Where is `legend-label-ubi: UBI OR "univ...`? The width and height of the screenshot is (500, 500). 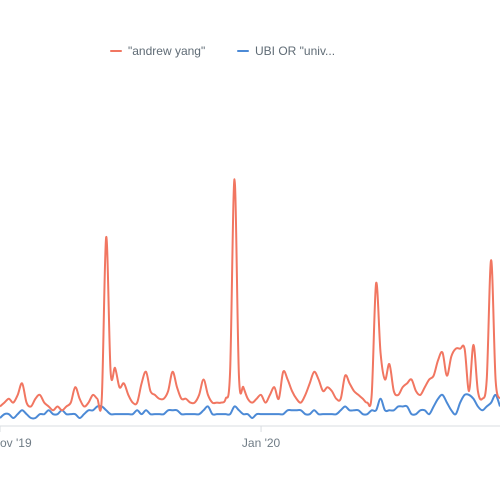
legend-label-ubi: UBI OR "univ... is located at coordinates (295, 51).